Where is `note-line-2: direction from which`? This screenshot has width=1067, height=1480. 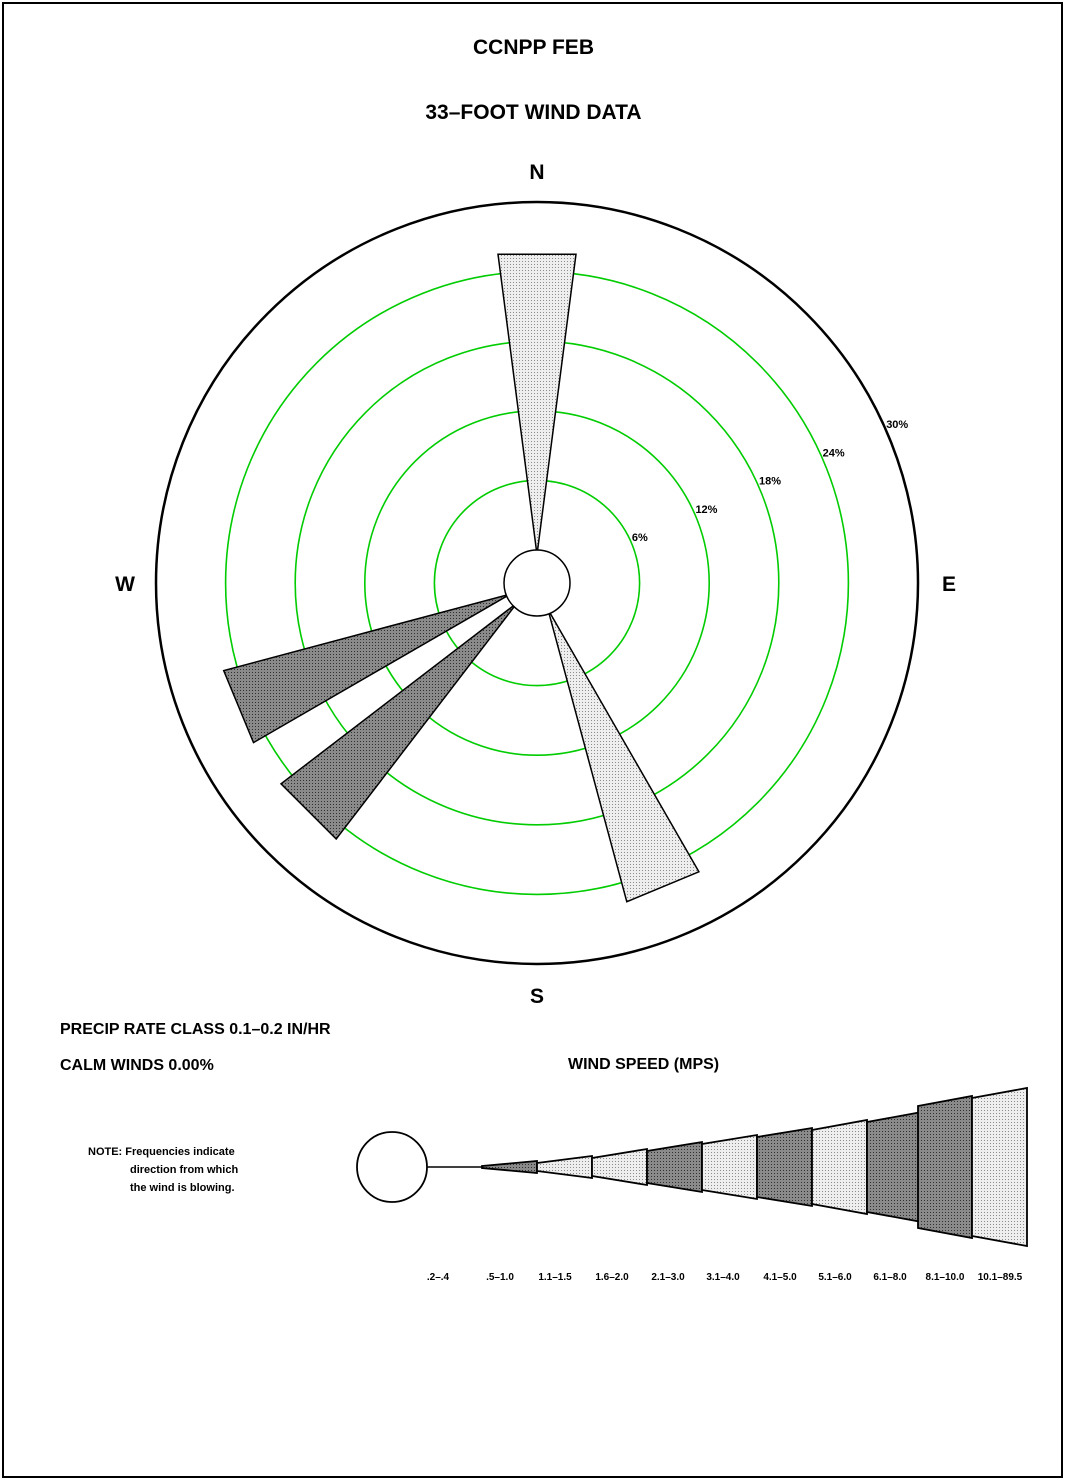 note-line-2: direction from which is located at coordinates (184, 1170).